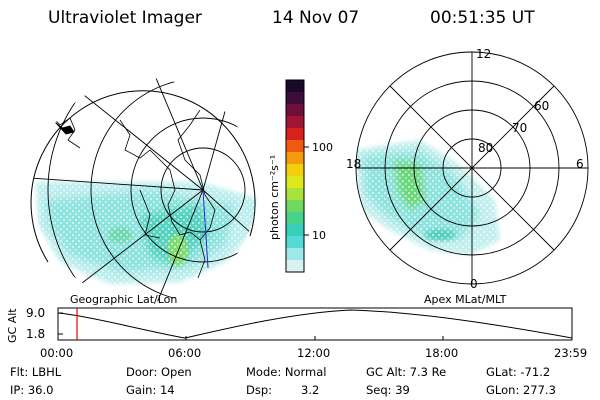 The image size is (600, 400). I want to click on altitude-xtick-0000: 00:00, so click(57, 353).